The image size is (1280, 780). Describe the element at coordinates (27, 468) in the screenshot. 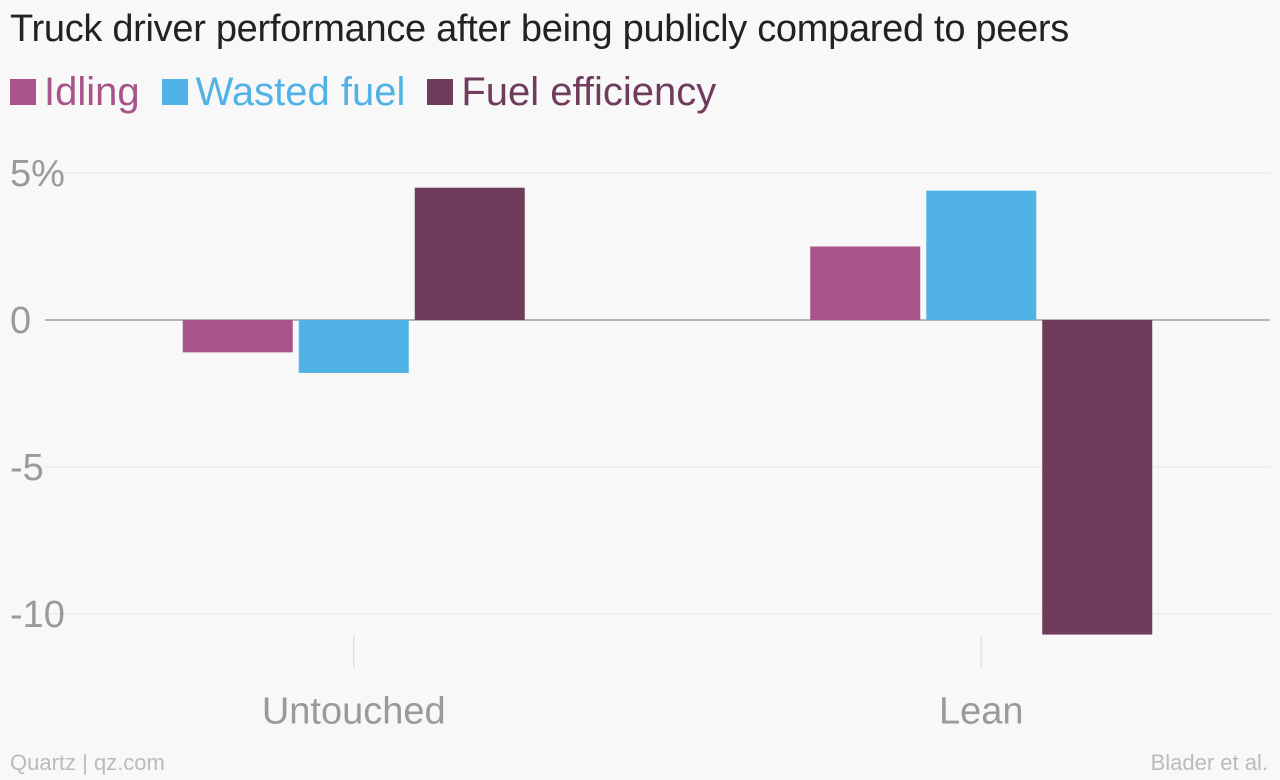

I see `y-tick-label: -5` at that location.